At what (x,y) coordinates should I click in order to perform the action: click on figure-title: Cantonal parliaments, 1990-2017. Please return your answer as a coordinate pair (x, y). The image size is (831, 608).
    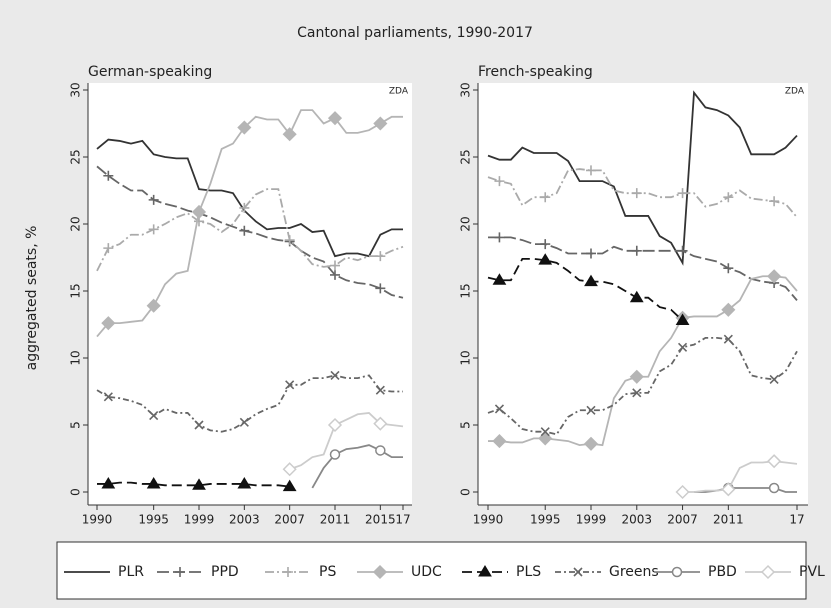
    Looking at the image, I should click on (415, 33).